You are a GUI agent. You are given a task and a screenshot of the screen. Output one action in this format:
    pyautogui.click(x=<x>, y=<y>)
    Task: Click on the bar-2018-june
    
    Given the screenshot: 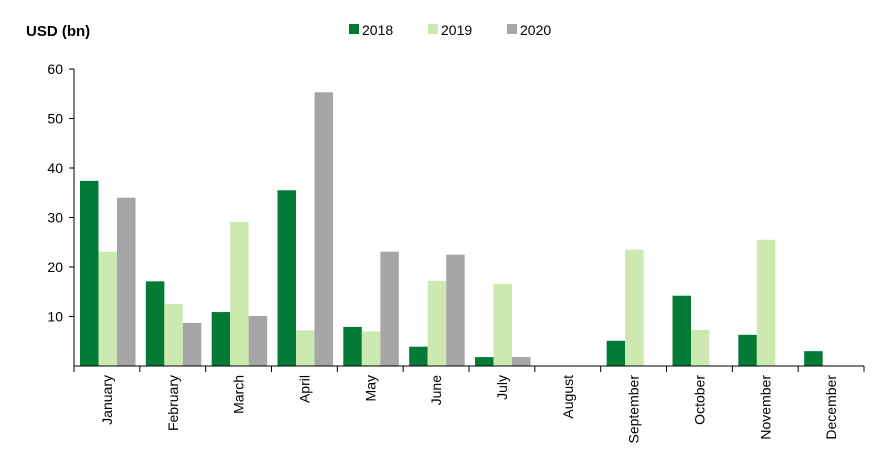 What is the action you would take?
    pyautogui.click(x=418, y=356)
    